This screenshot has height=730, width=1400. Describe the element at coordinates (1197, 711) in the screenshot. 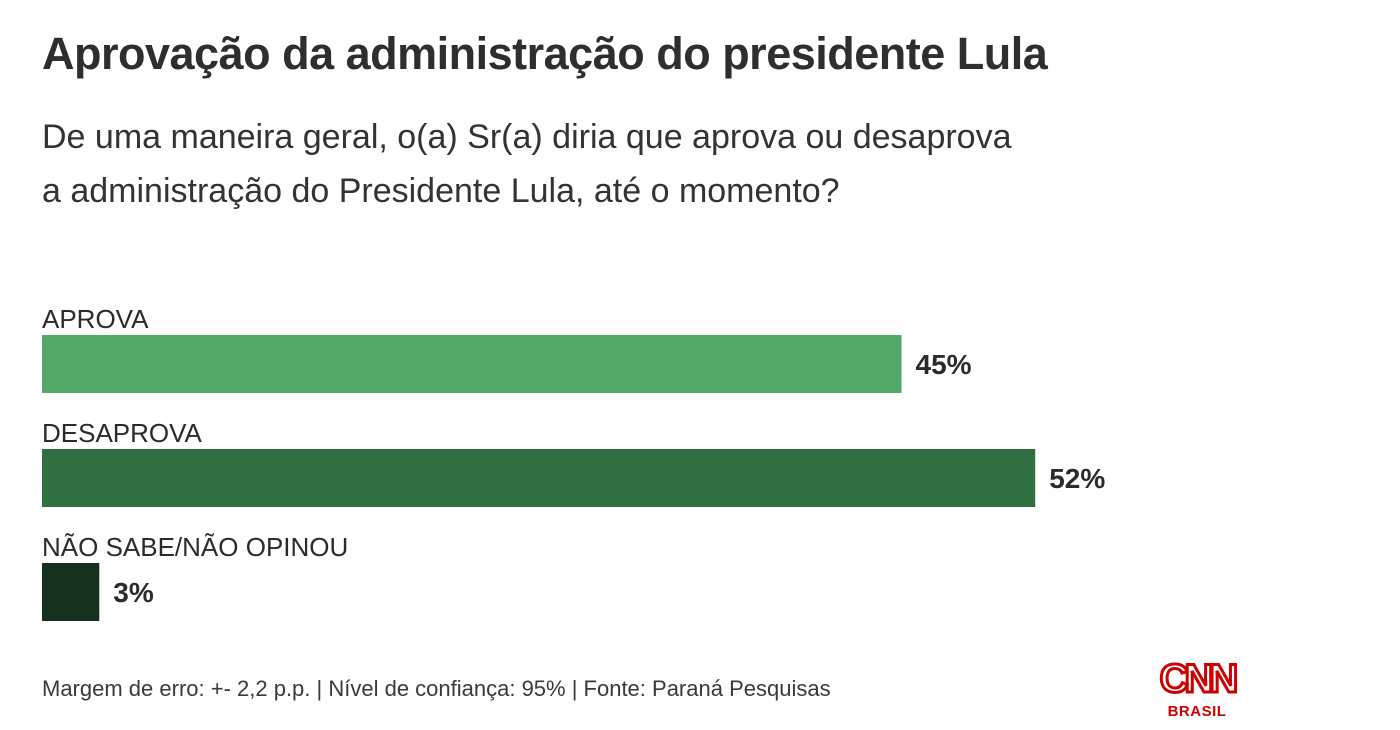

I see `brasil-logo-text: BRASIL` at that location.